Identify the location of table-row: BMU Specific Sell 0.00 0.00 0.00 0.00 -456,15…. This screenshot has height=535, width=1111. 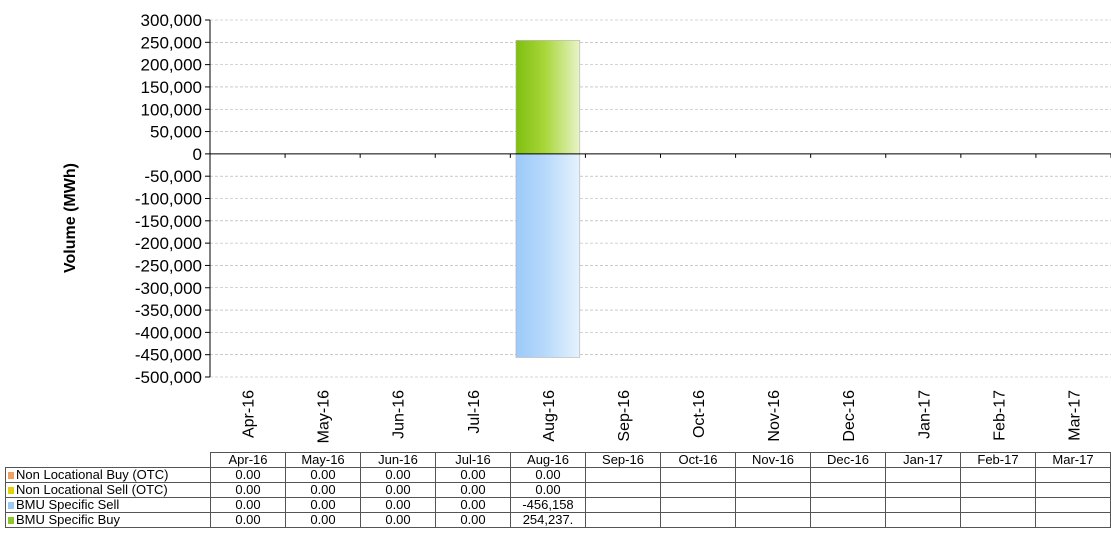
(558, 505).